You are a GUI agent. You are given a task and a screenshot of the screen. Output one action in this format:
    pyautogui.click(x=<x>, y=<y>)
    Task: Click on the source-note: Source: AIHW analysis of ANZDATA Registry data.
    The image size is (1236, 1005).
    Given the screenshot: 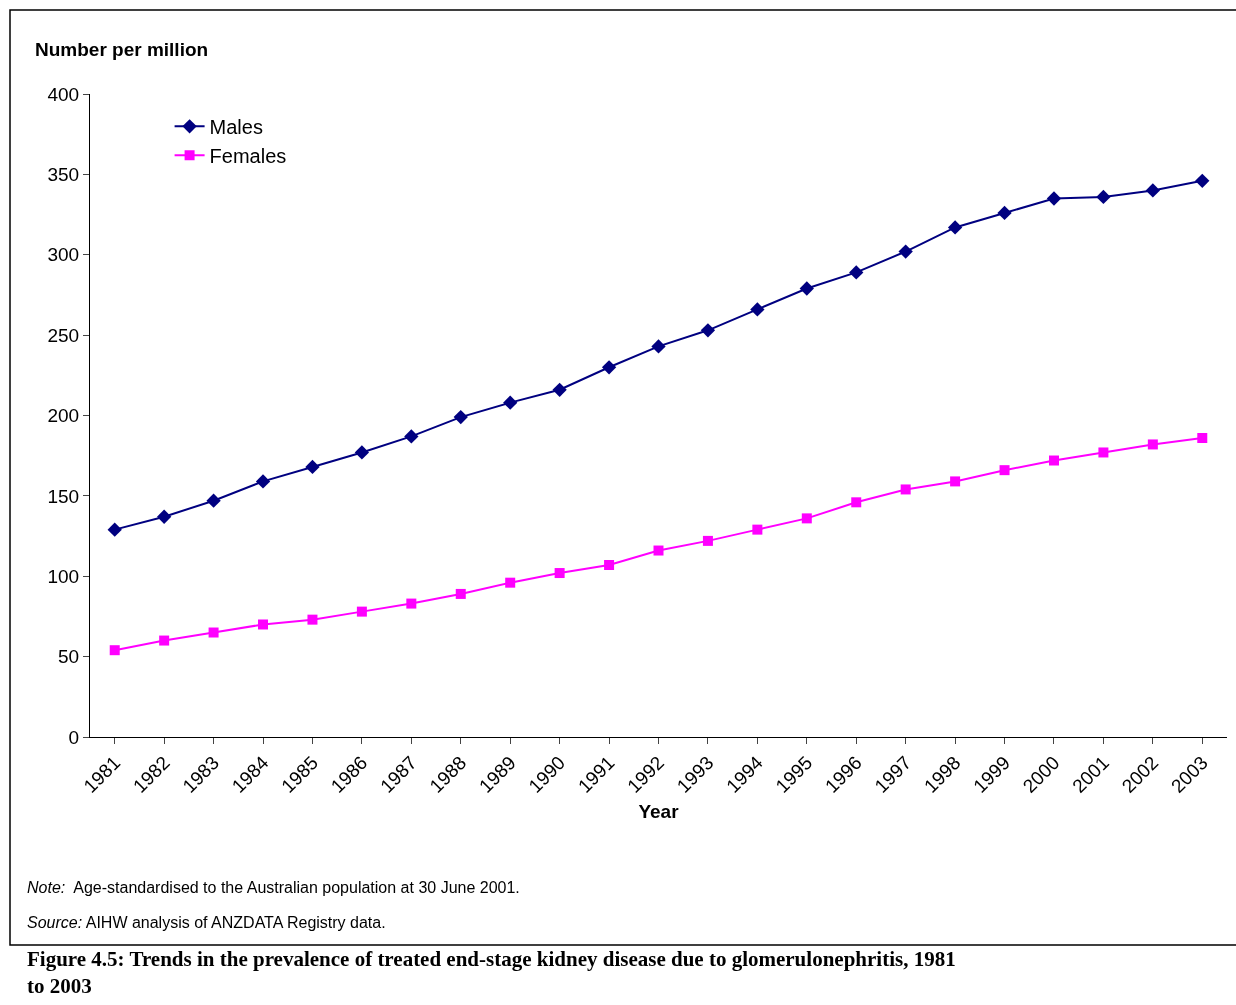 What is the action you would take?
    pyautogui.click(x=206, y=922)
    